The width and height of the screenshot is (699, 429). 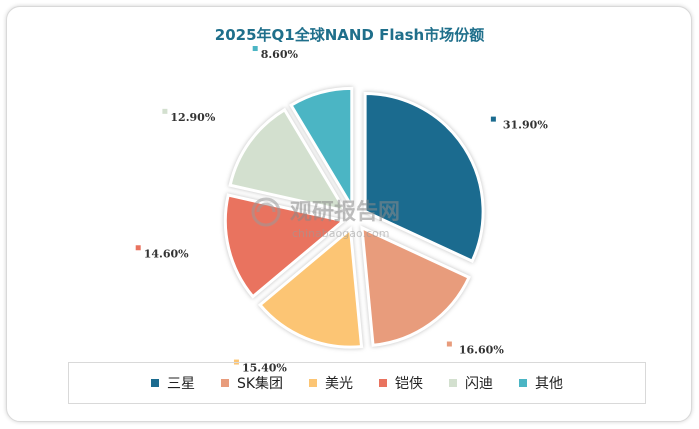 I want to click on data-label: 12.90%, so click(x=192, y=117).